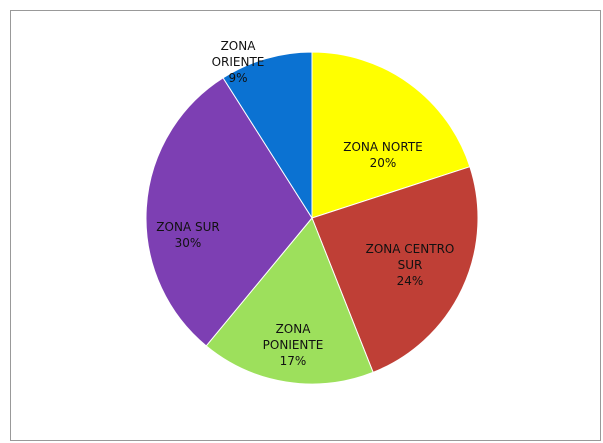 Image resolution: width=603 pixels, height=443 pixels. Describe the element at coordinates (238, 78) in the screenshot. I see `slice-value: 9%` at that location.